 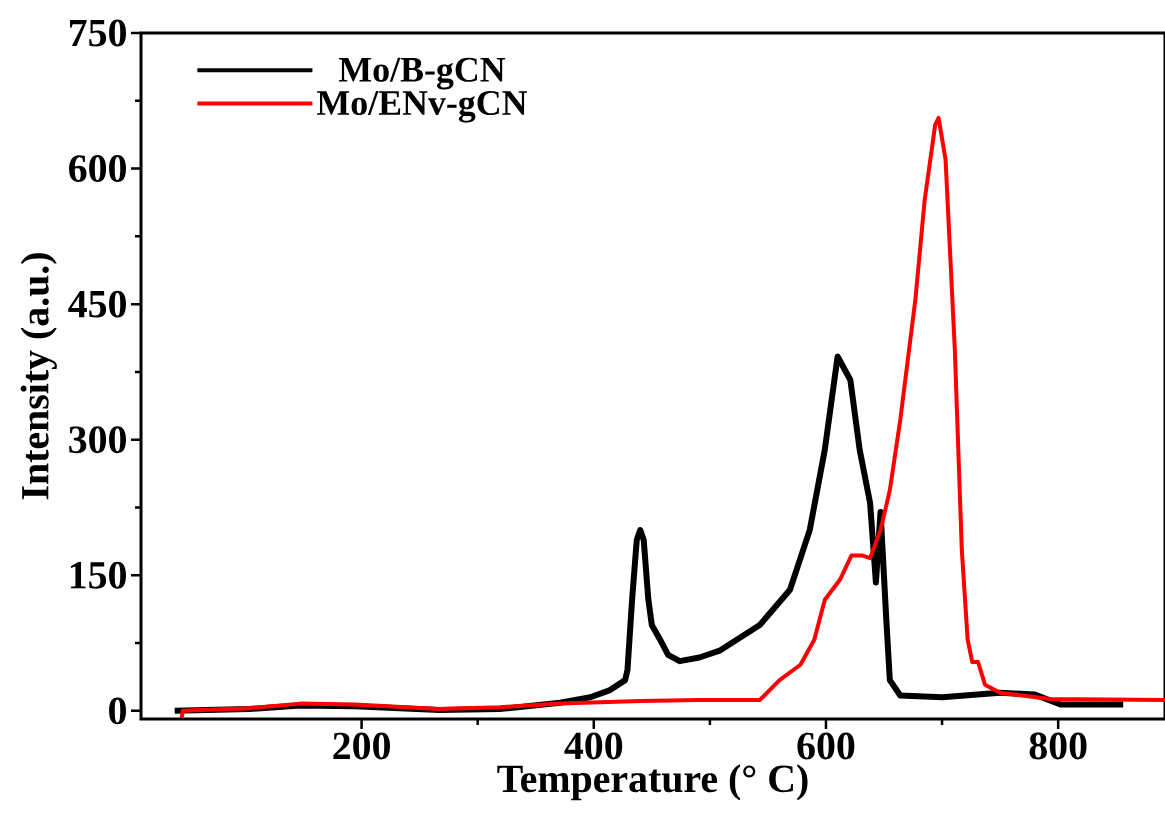 I want to click on y-tick-label: 750, so click(x=97, y=33).